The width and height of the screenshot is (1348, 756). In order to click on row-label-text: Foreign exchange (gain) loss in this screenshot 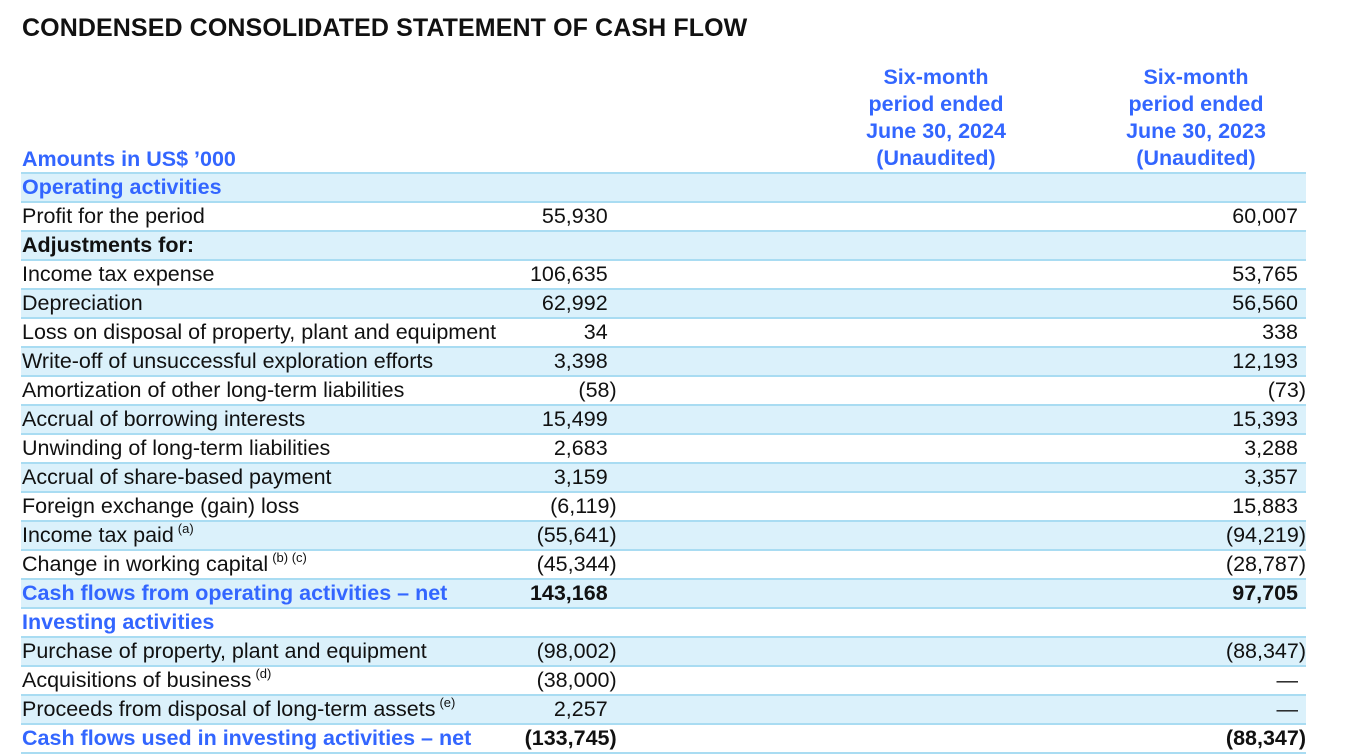, I will do `click(161, 506)`.